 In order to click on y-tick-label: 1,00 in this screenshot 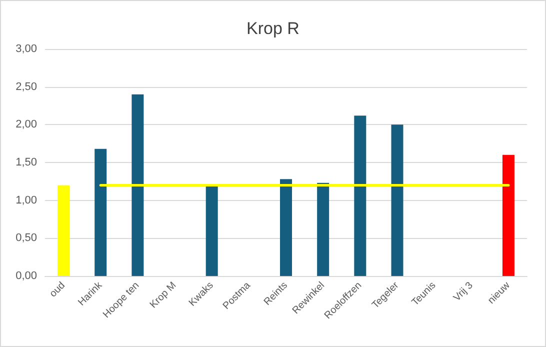, I will do `click(26, 200)`.